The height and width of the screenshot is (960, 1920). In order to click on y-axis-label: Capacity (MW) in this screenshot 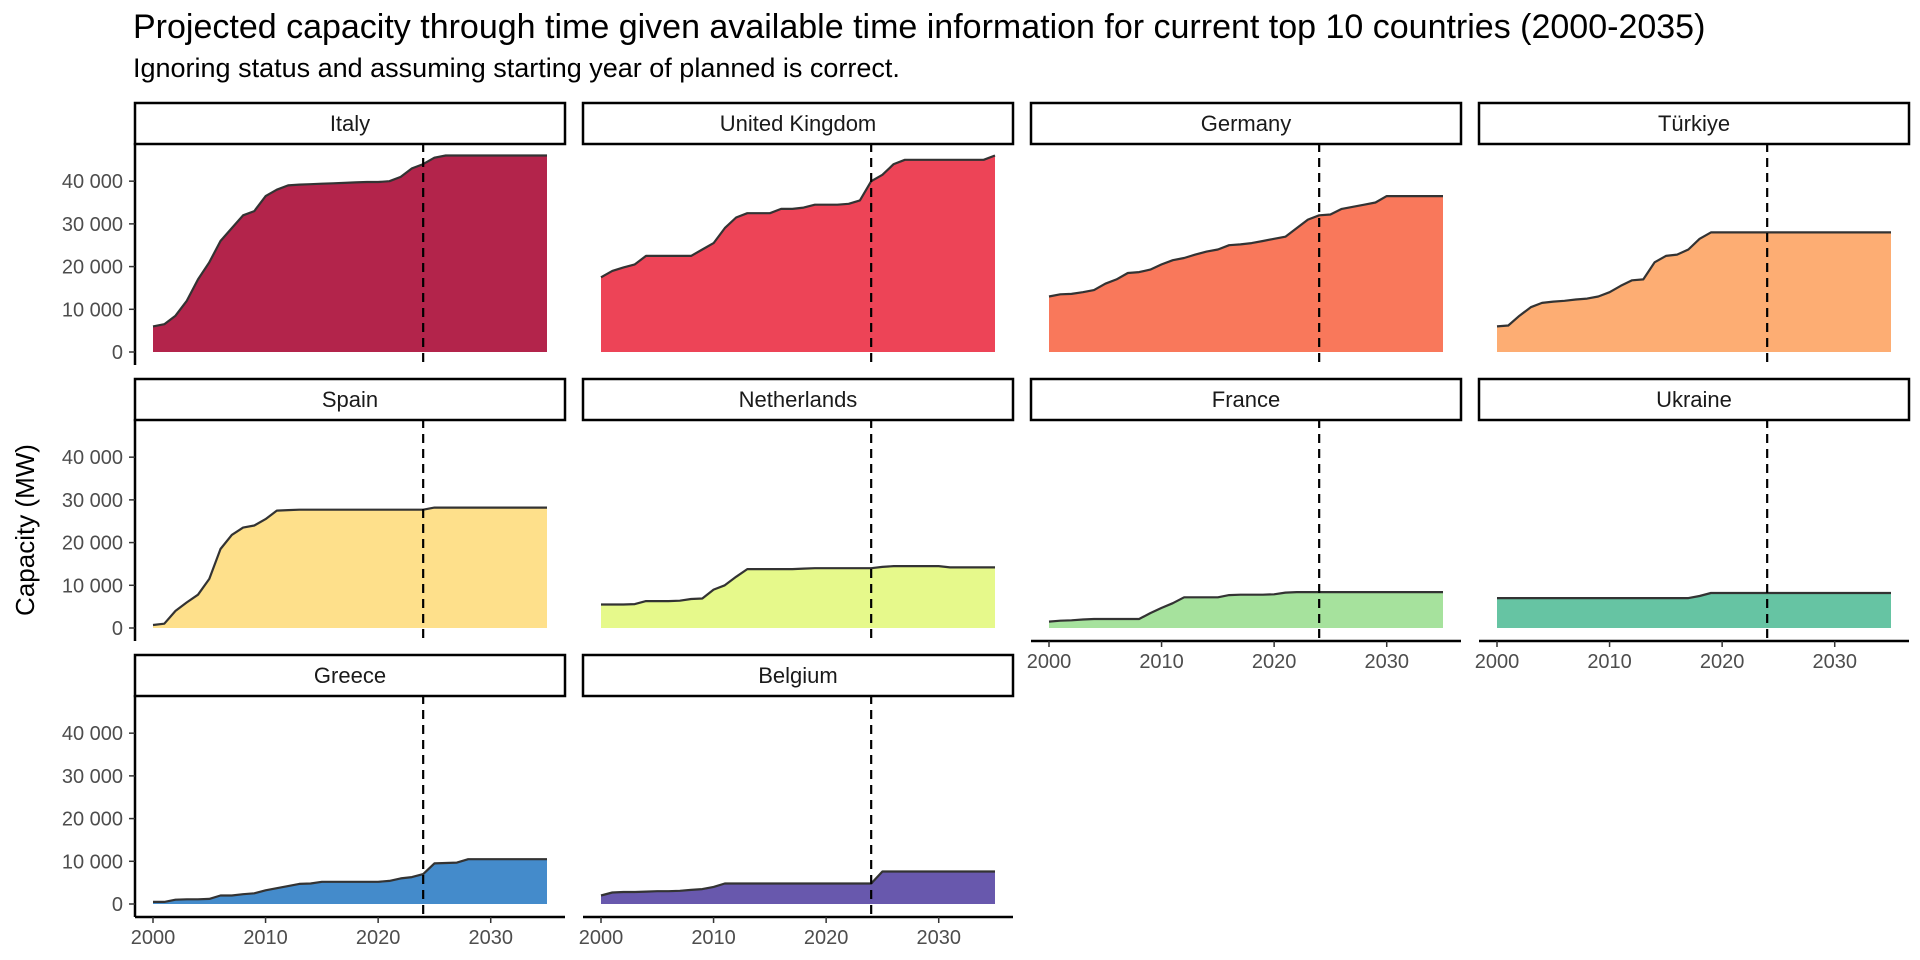, I will do `click(25, 530)`.